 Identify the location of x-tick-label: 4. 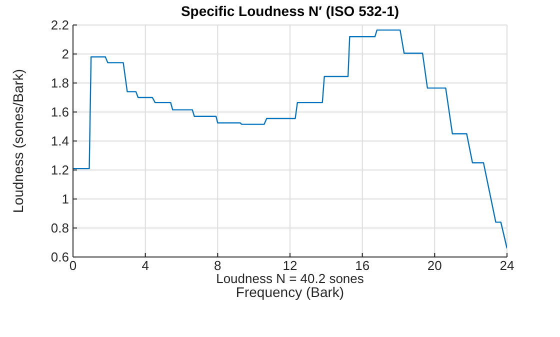
(145, 266).